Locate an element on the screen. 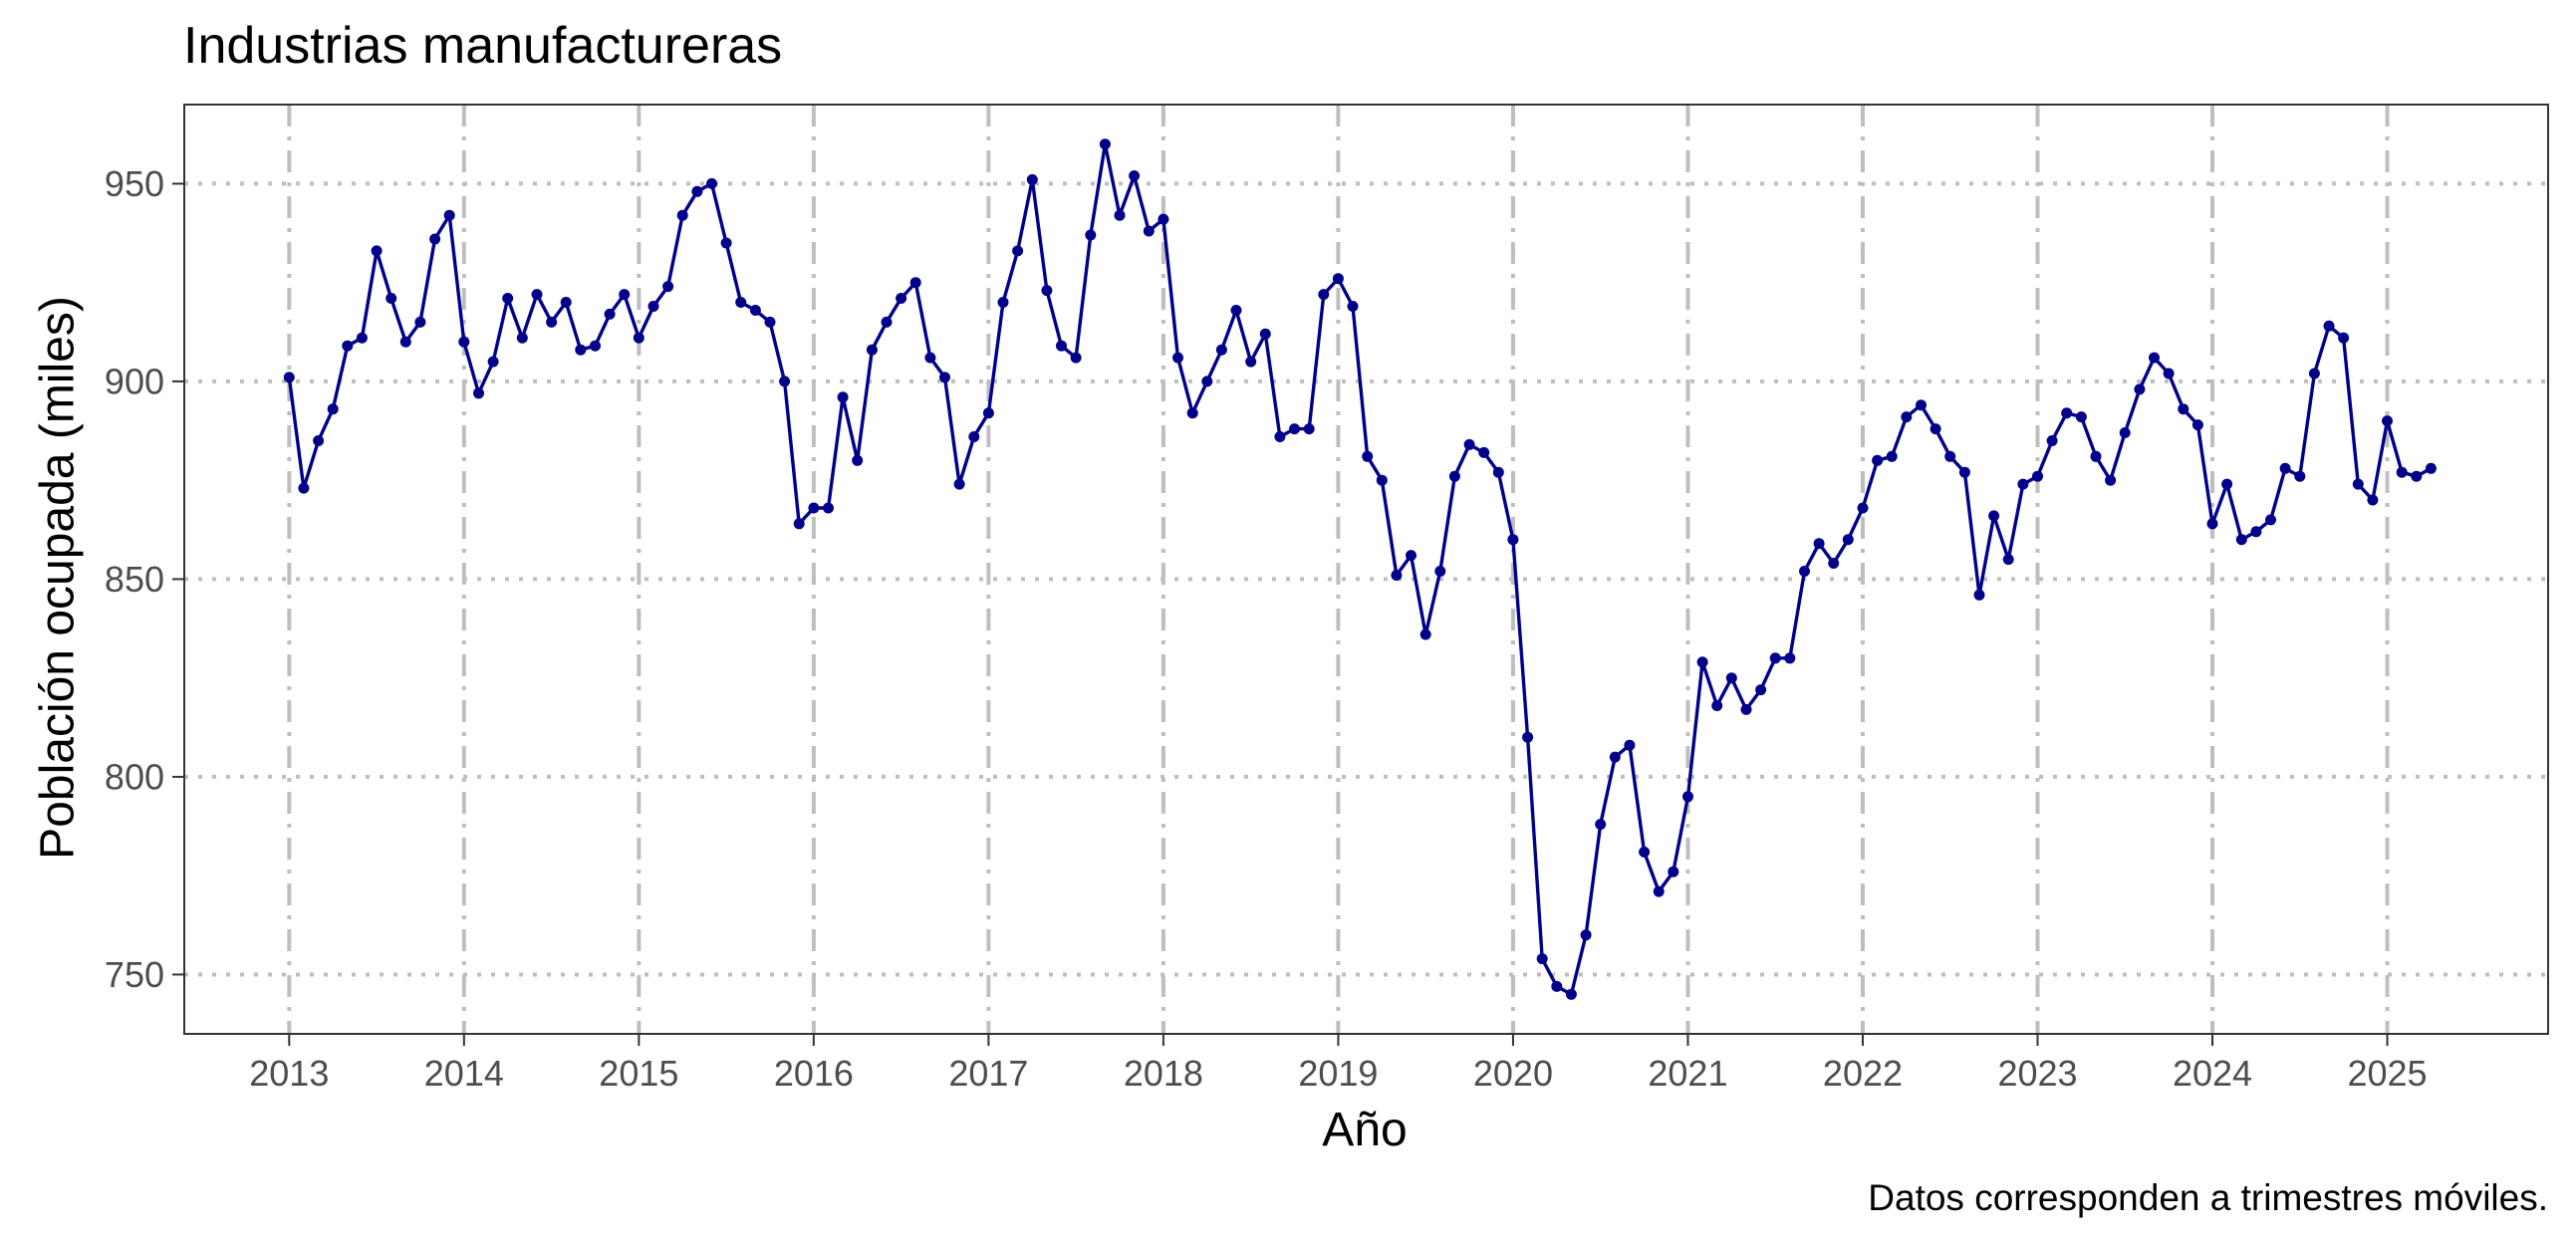 The image size is (2576, 1250). x-tick-label: 2023 is located at coordinates (2037, 1073).